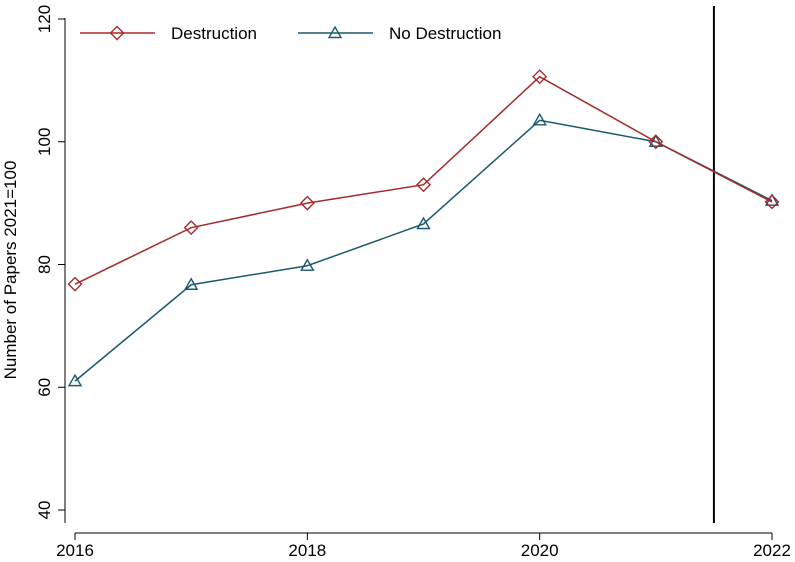  Describe the element at coordinates (540, 549) in the screenshot. I see `x-tick-label: 2020` at that location.